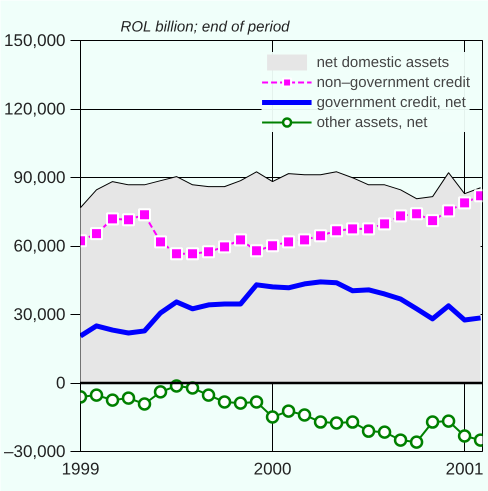 This screenshot has height=491, width=488. I want to click on legend-label: non–government credit, so click(393, 82).